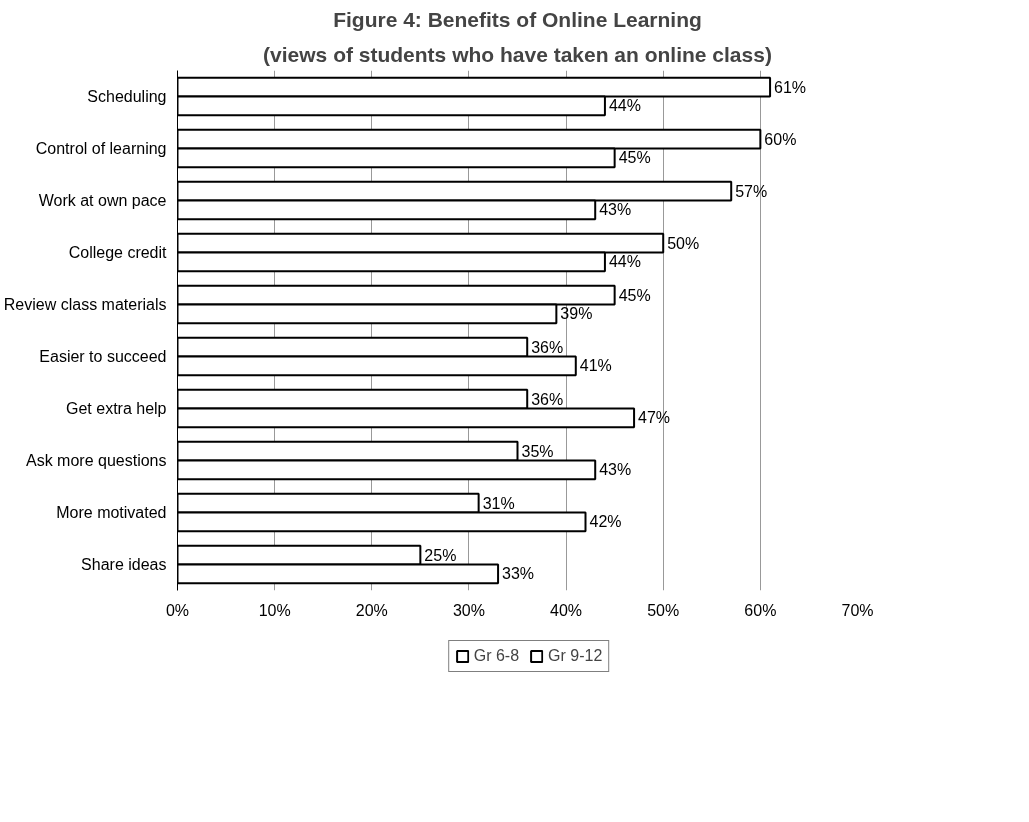 This screenshot has width=1029, height=822. Describe the element at coordinates (683, 243) in the screenshot. I see `data-label: 50%` at that location.